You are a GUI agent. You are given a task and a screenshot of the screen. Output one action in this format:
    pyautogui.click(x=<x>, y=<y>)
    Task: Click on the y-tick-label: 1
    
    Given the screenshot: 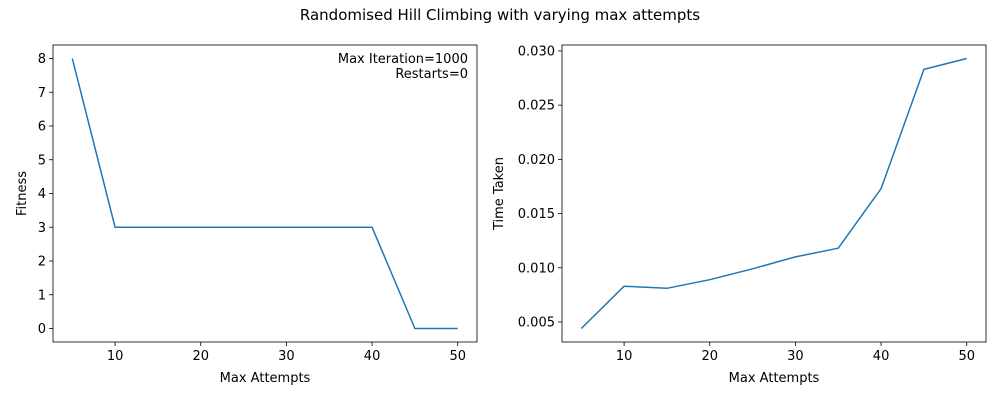 What is the action you would take?
    pyautogui.click(x=42, y=295)
    